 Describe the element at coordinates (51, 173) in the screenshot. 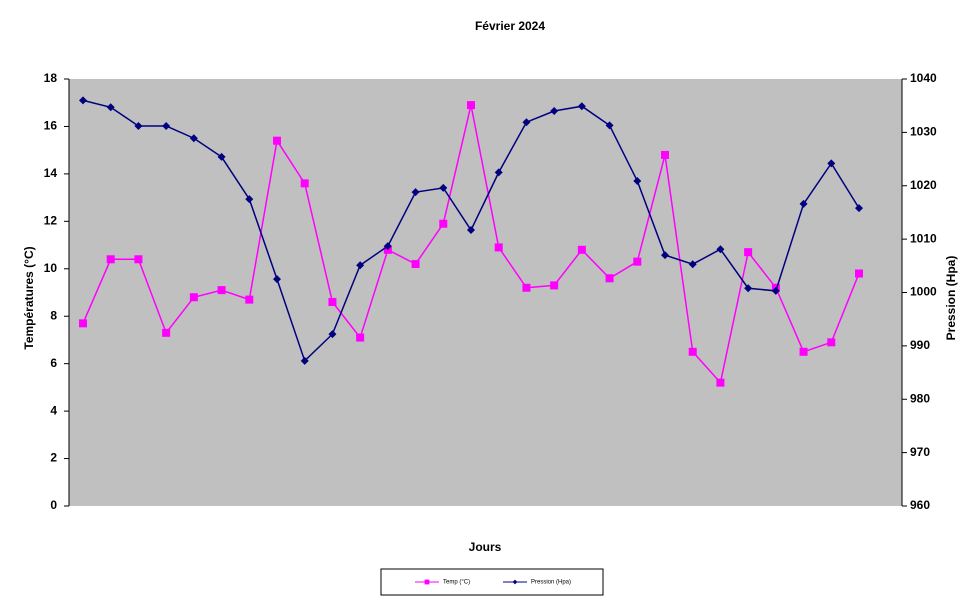

I see `y-tick-label: 14` at that location.